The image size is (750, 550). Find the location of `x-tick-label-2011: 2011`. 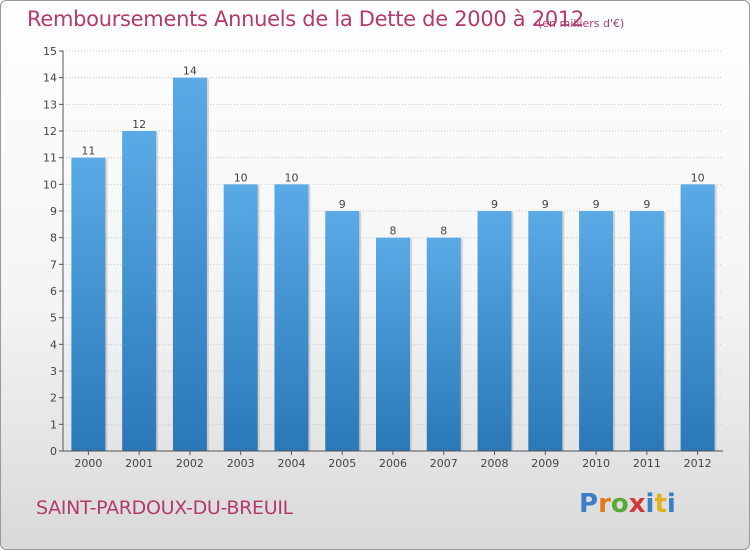

x-tick-label-2011: 2011 is located at coordinates (647, 463).